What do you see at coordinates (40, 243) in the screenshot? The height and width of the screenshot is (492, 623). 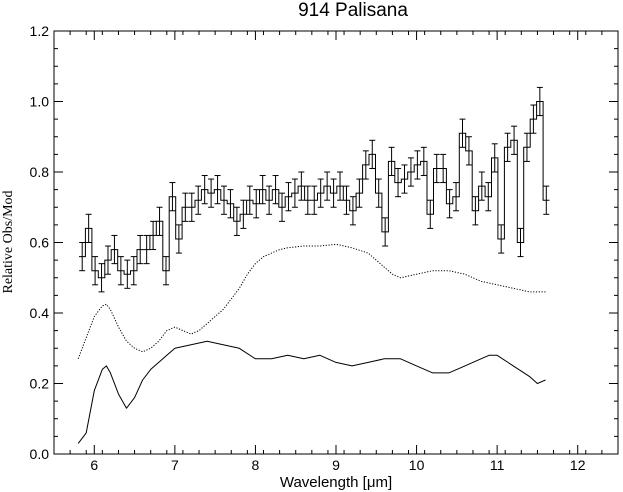 I see `y-tick-label: 0.6` at bounding box center [40, 243].